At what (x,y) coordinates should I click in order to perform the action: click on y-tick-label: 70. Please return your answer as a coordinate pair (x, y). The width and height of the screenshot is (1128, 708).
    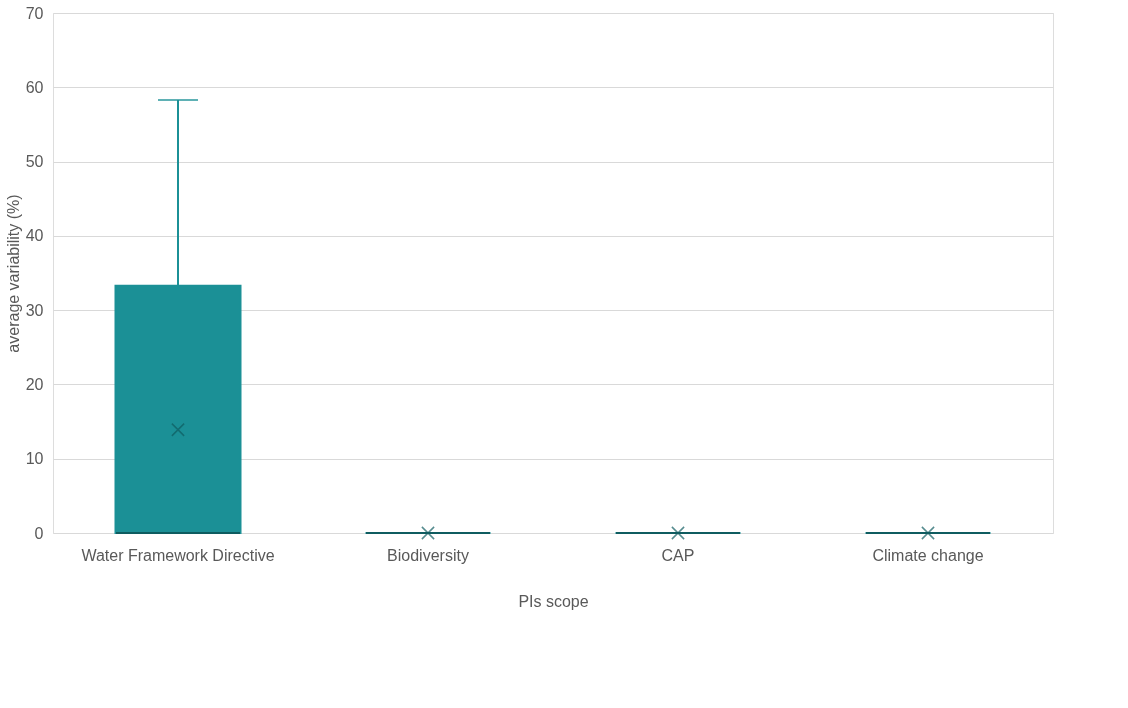
    Looking at the image, I should click on (34, 13).